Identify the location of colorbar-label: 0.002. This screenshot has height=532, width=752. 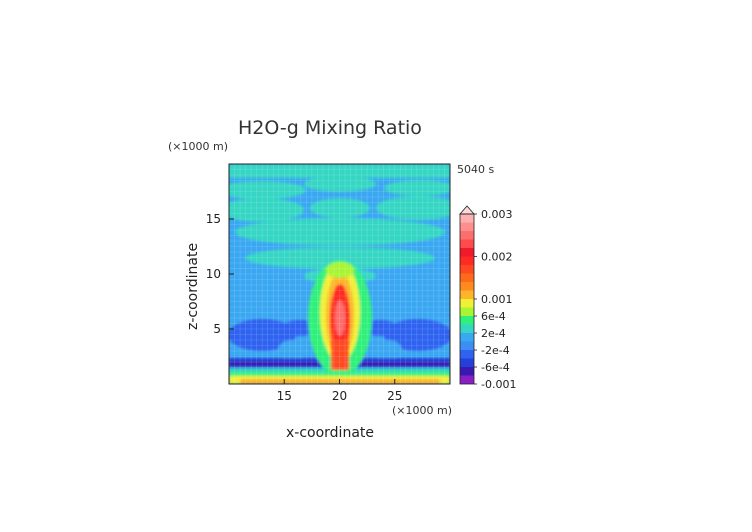
(497, 257).